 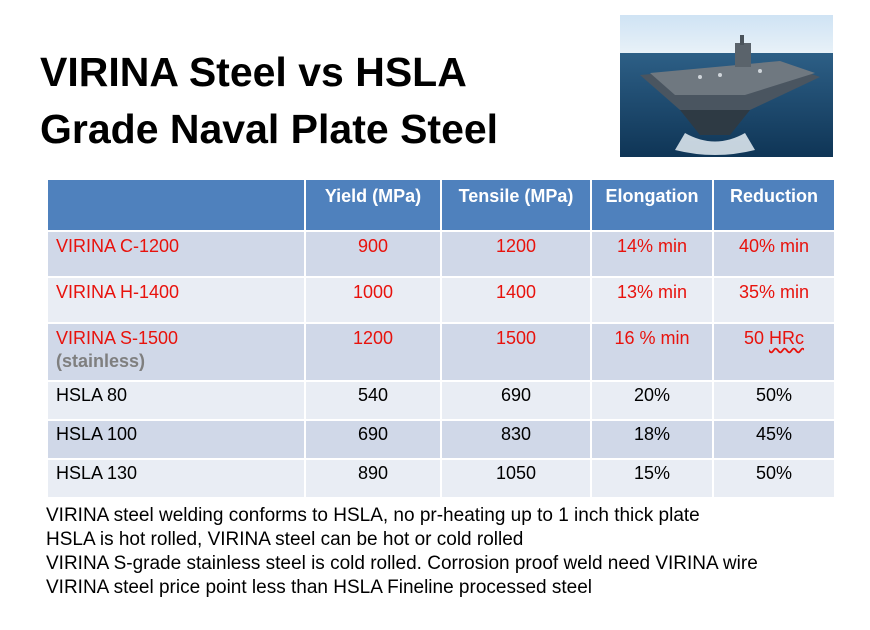 What do you see at coordinates (117, 338) in the screenshot?
I see `row-name: VIRINA S-1500` at bounding box center [117, 338].